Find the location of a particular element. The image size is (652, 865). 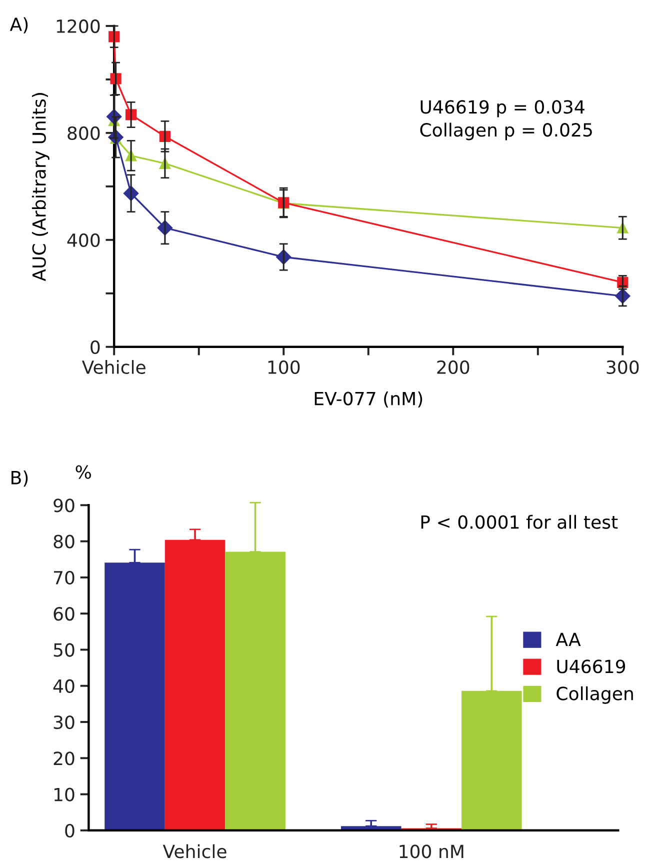

legend-label: Collagen is located at coordinates (594, 695).